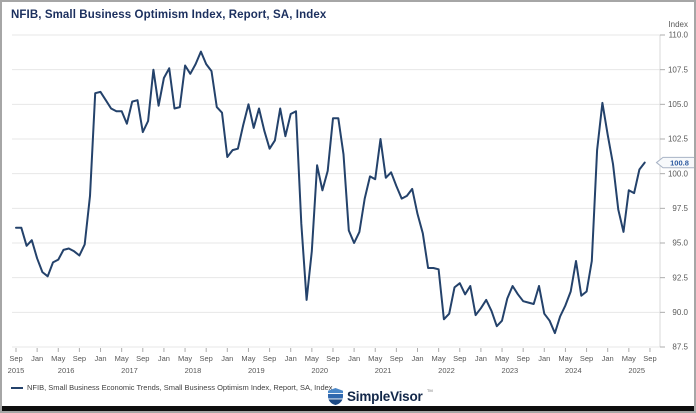  I want to click on y-tick-label: 95.0, so click(680, 243).